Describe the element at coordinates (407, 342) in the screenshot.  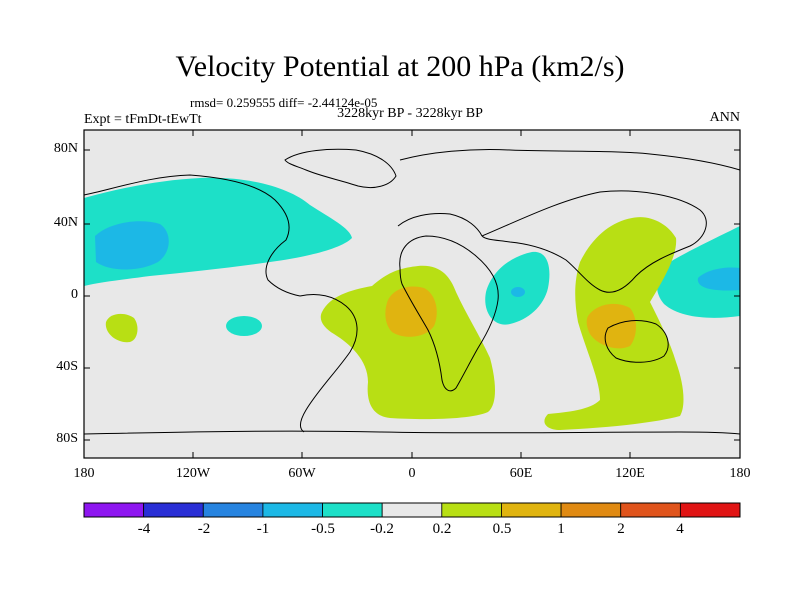
I see `region-positive-atlantic` at that location.